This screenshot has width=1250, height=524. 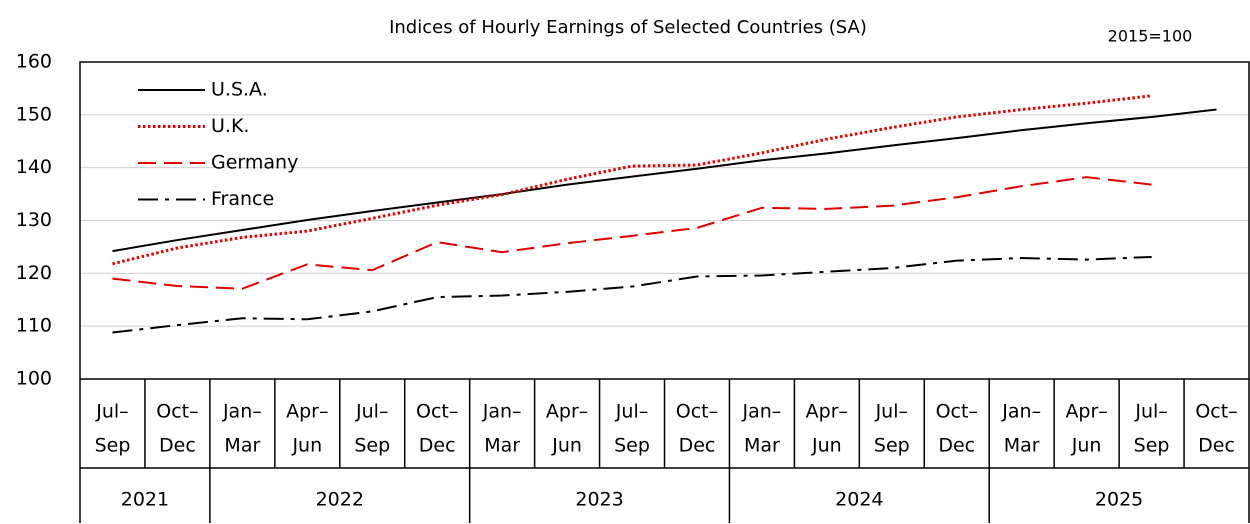 What do you see at coordinates (145, 500) in the screenshot?
I see `year-label: 2021` at bounding box center [145, 500].